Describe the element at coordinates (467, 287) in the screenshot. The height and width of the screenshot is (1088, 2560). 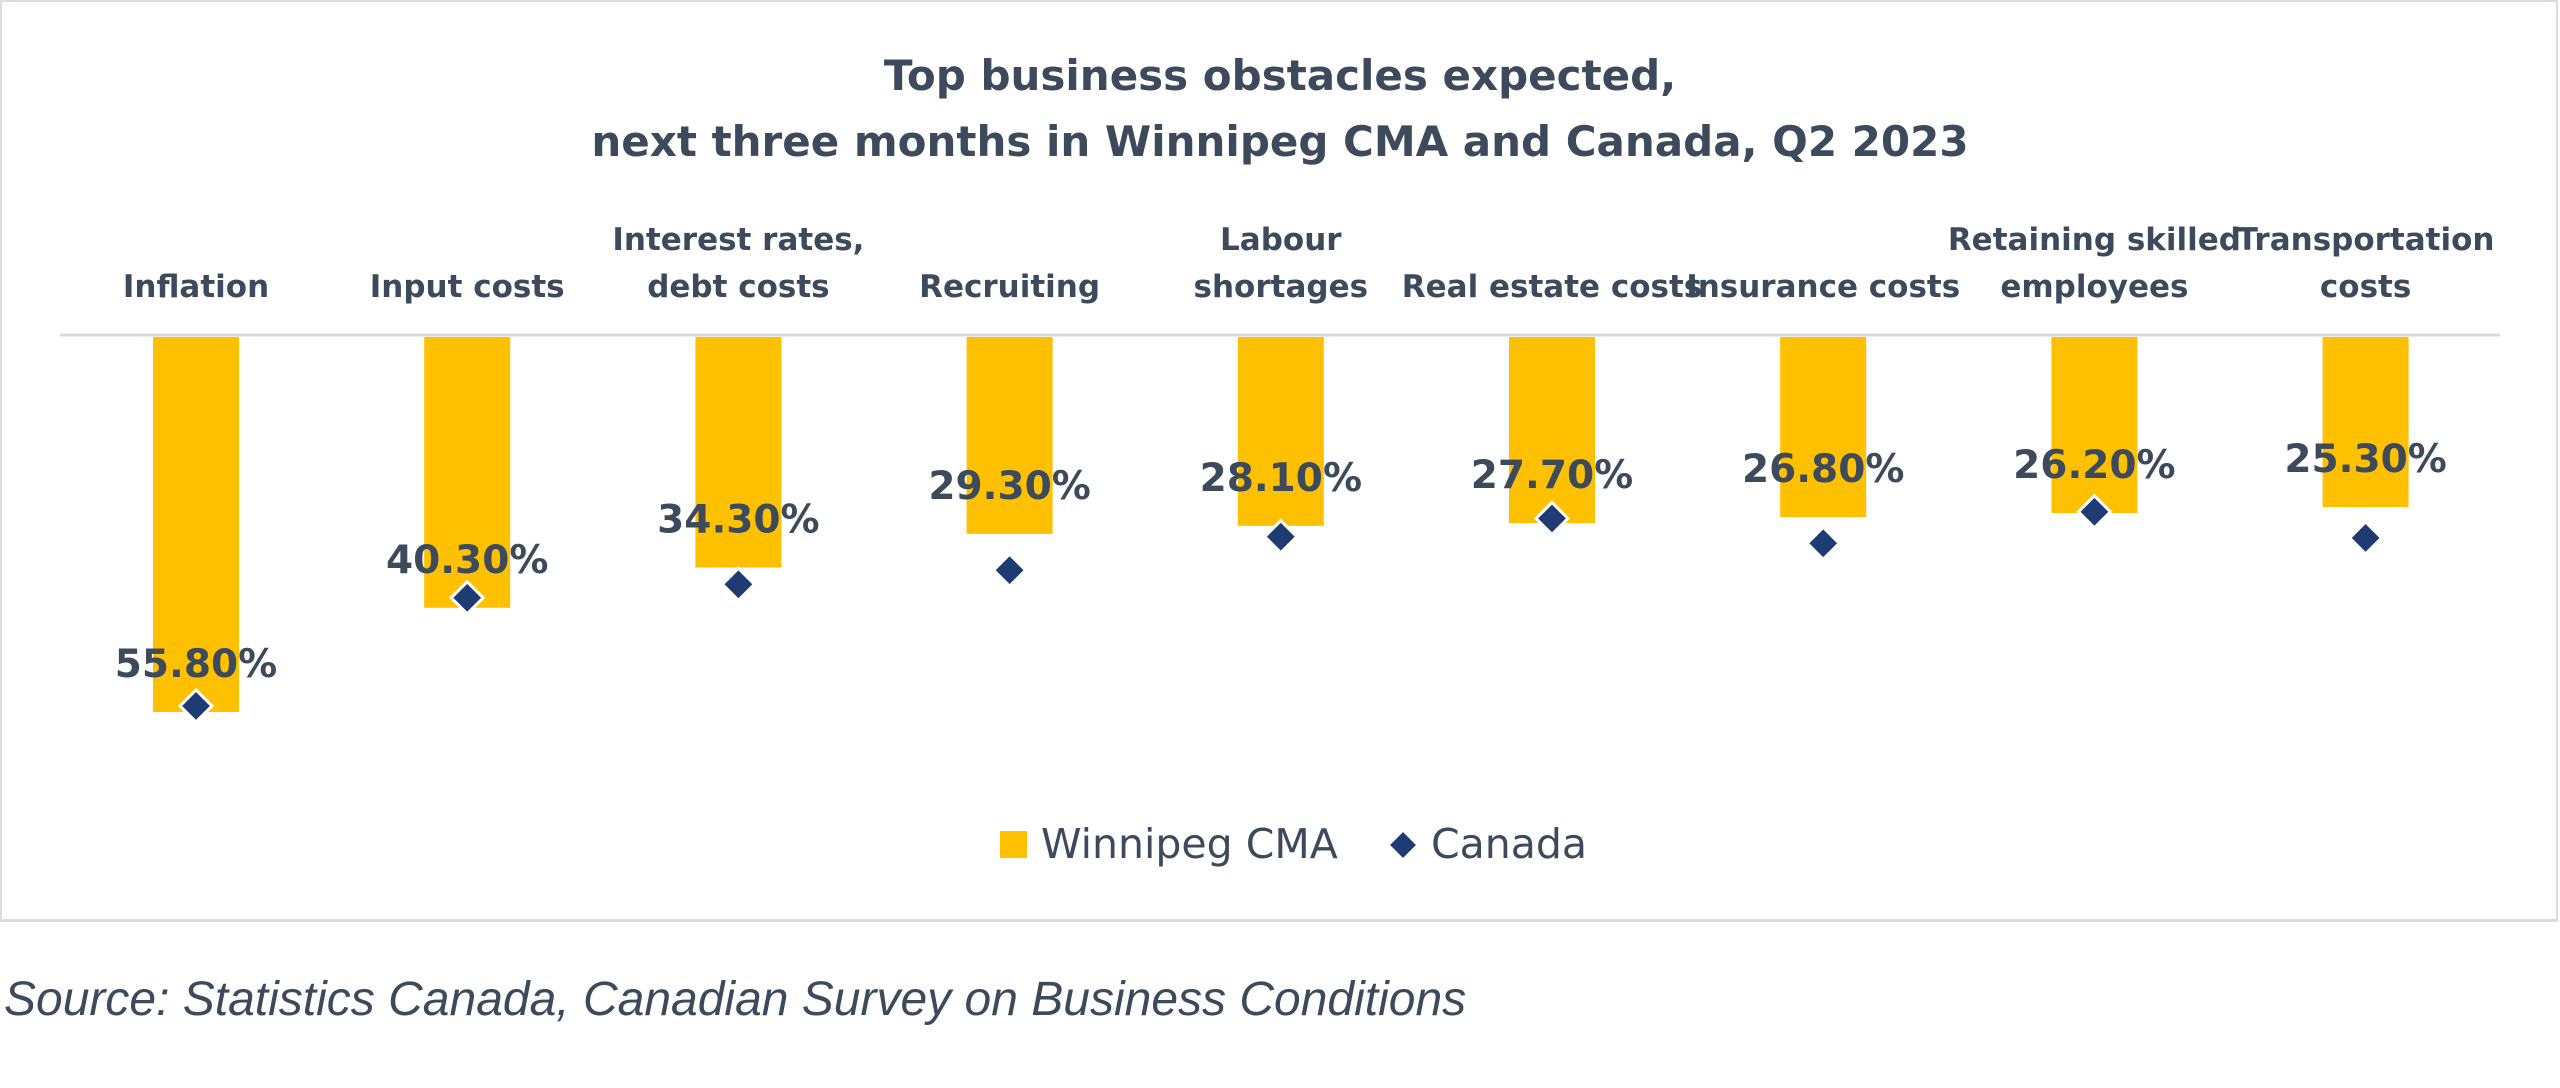
I see `category-label: Input costs` at that location.